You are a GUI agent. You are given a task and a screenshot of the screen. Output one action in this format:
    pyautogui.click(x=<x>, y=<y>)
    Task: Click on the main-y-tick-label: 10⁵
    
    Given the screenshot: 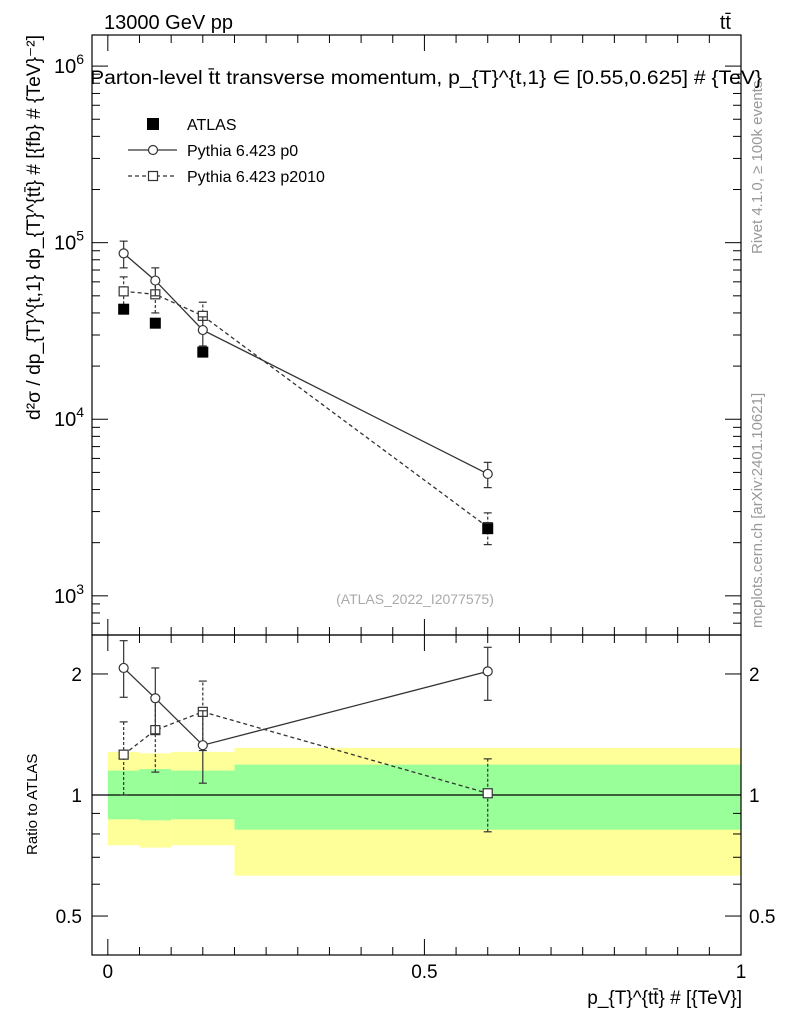 What is the action you would take?
    pyautogui.click(x=69, y=241)
    